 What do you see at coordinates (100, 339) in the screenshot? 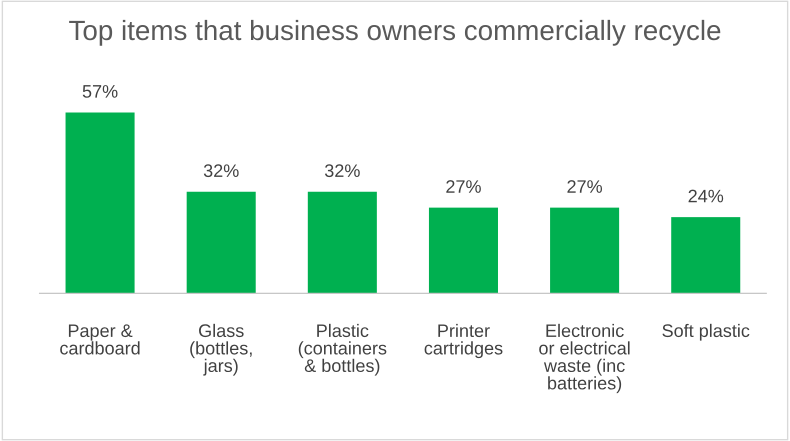
I see `x-tick-label: Paper & cardboard` at bounding box center [100, 339].